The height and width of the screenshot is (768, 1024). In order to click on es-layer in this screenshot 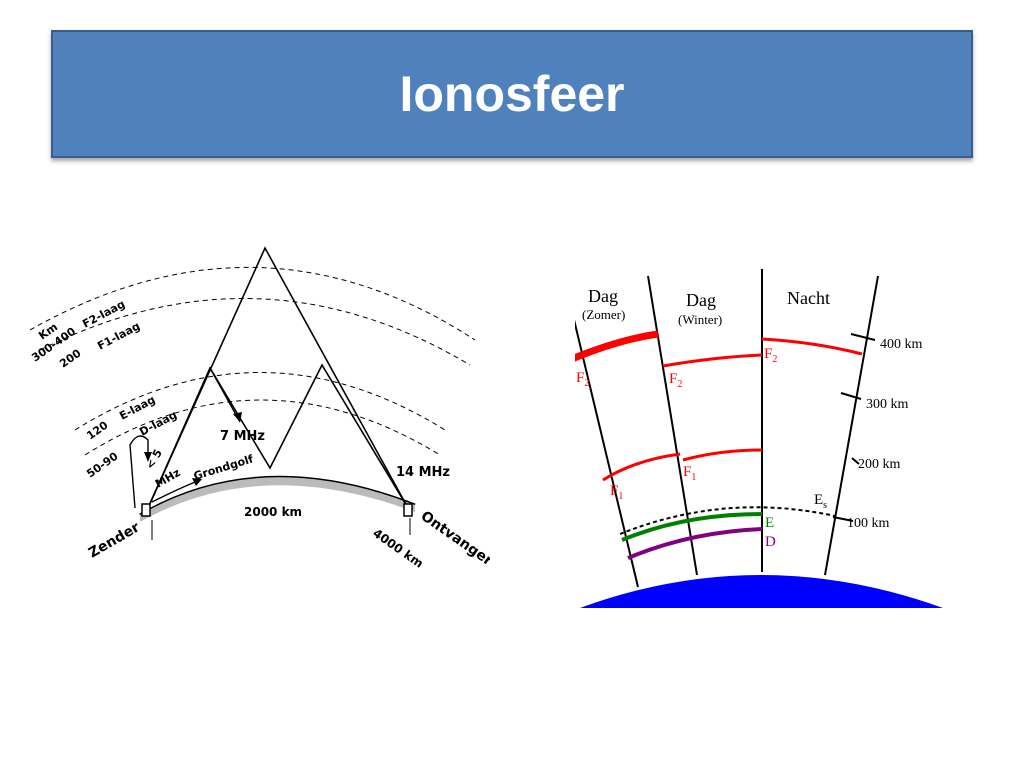, I will do `click(727, 520)`.